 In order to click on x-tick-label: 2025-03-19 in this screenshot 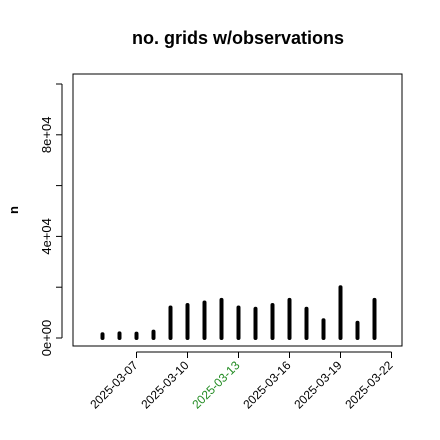, I will do `click(318, 385)`.